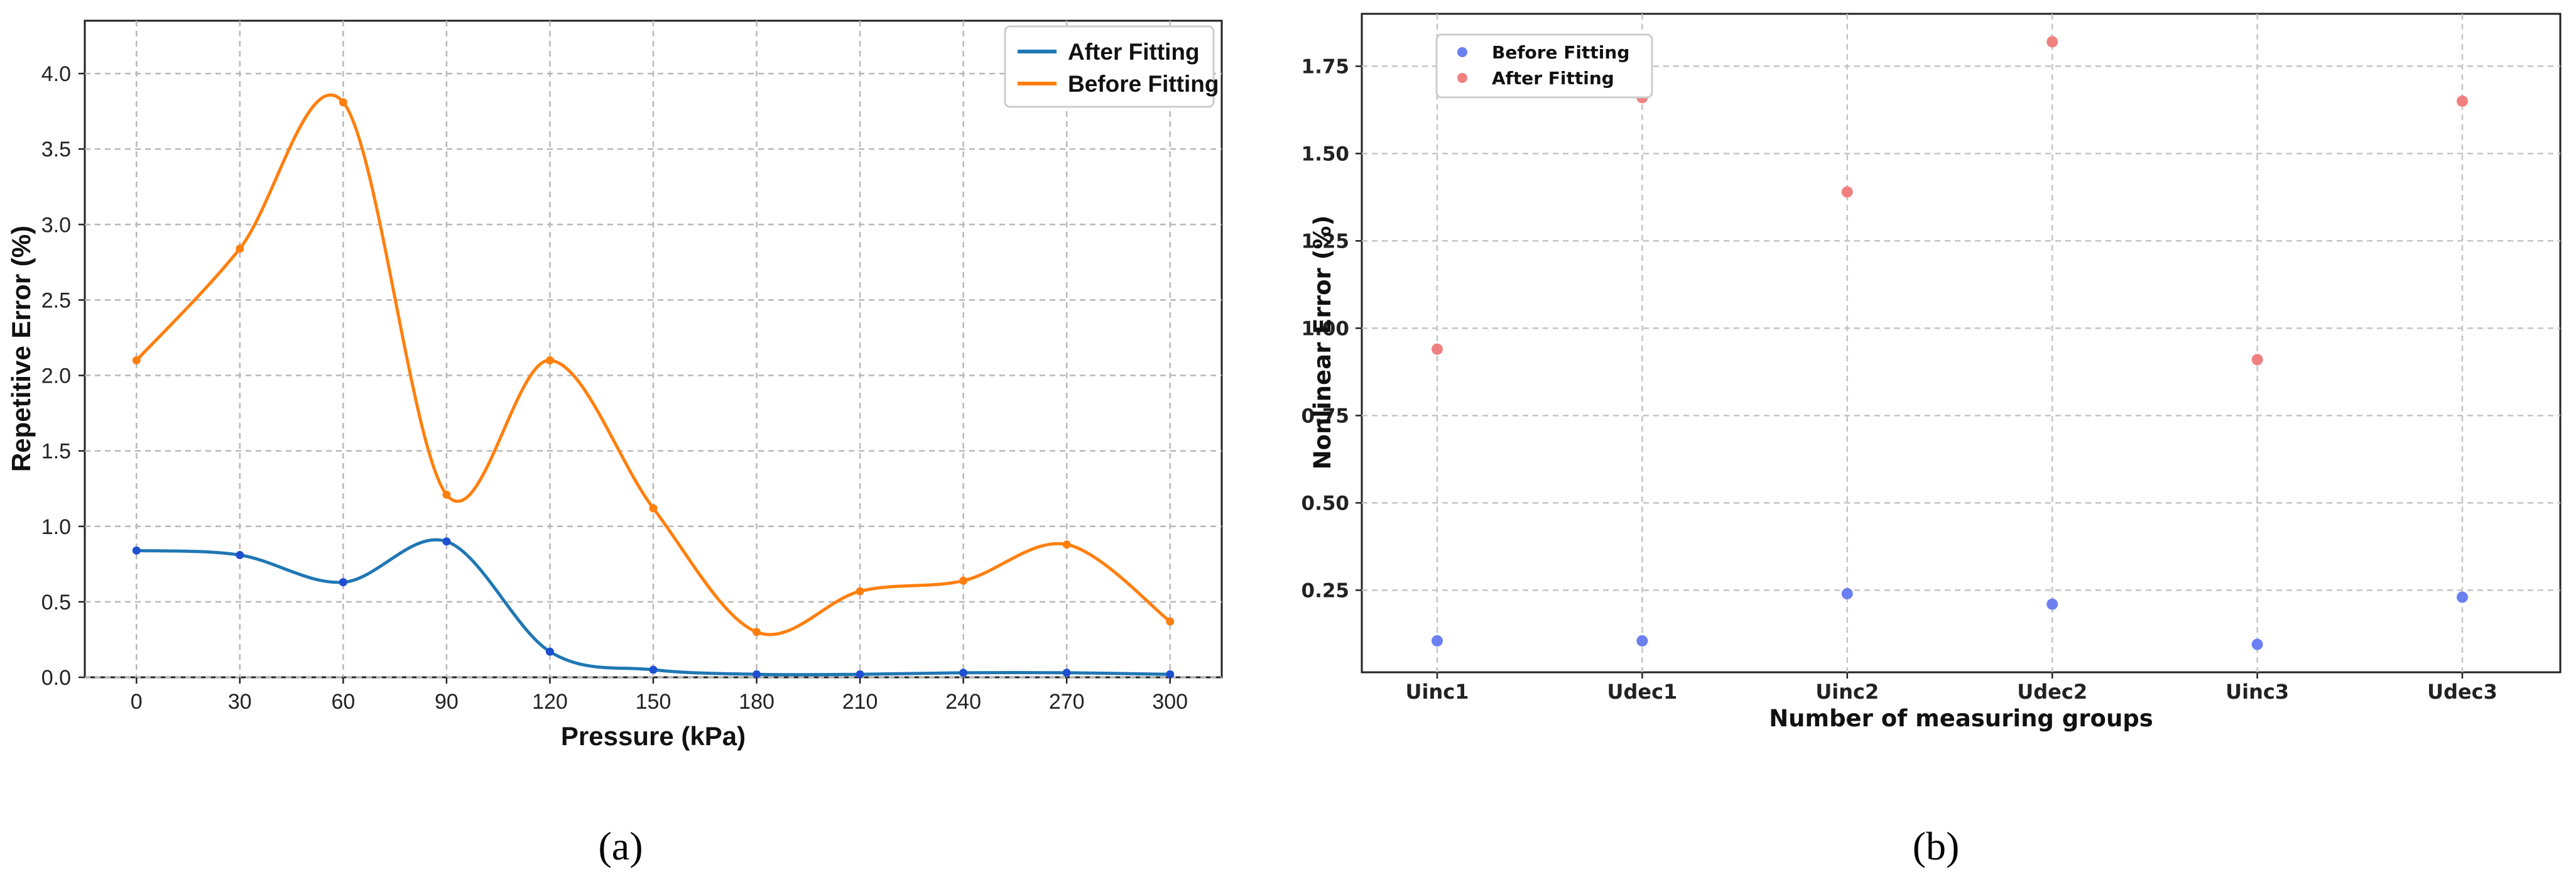  I want to click on chart-a-x-tick-label: 0, so click(137, 702).